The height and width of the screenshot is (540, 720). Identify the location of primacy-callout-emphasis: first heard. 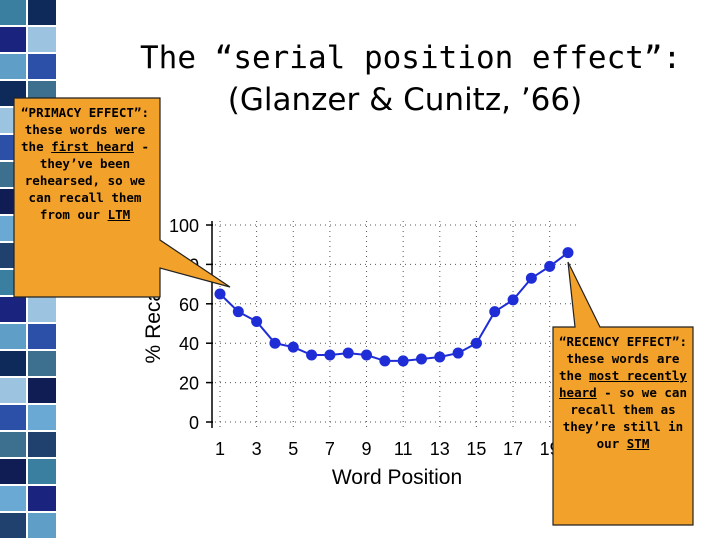
(92, 146).